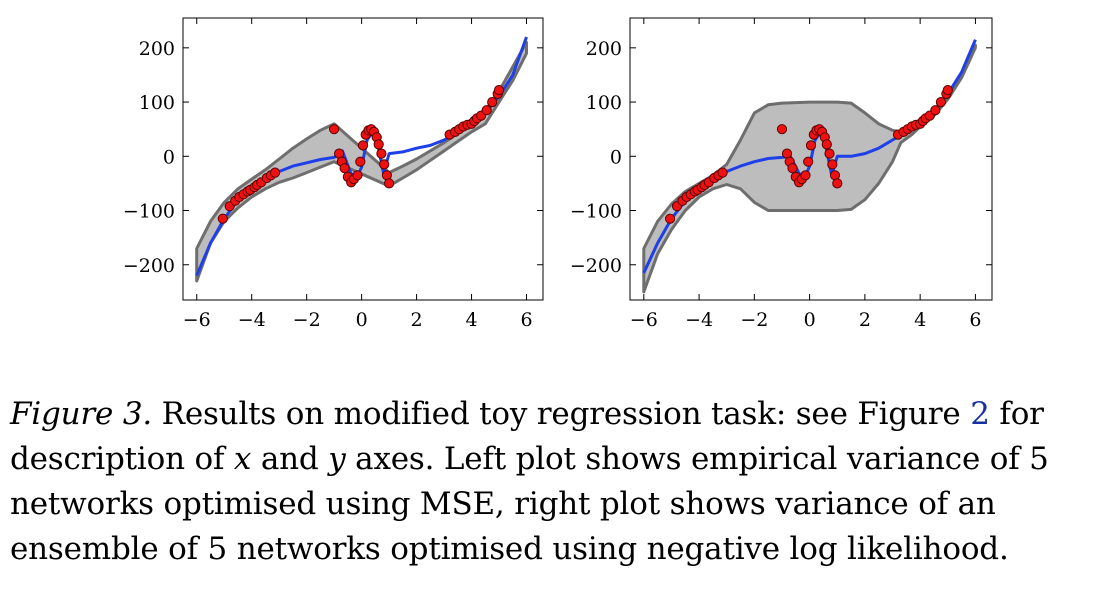 This screenshot has width=1120, height=604. What do you see at coordinates (527, 436) in the screenshot?
I see `caption-text-2: for description of` at bounding box center [527, 436].